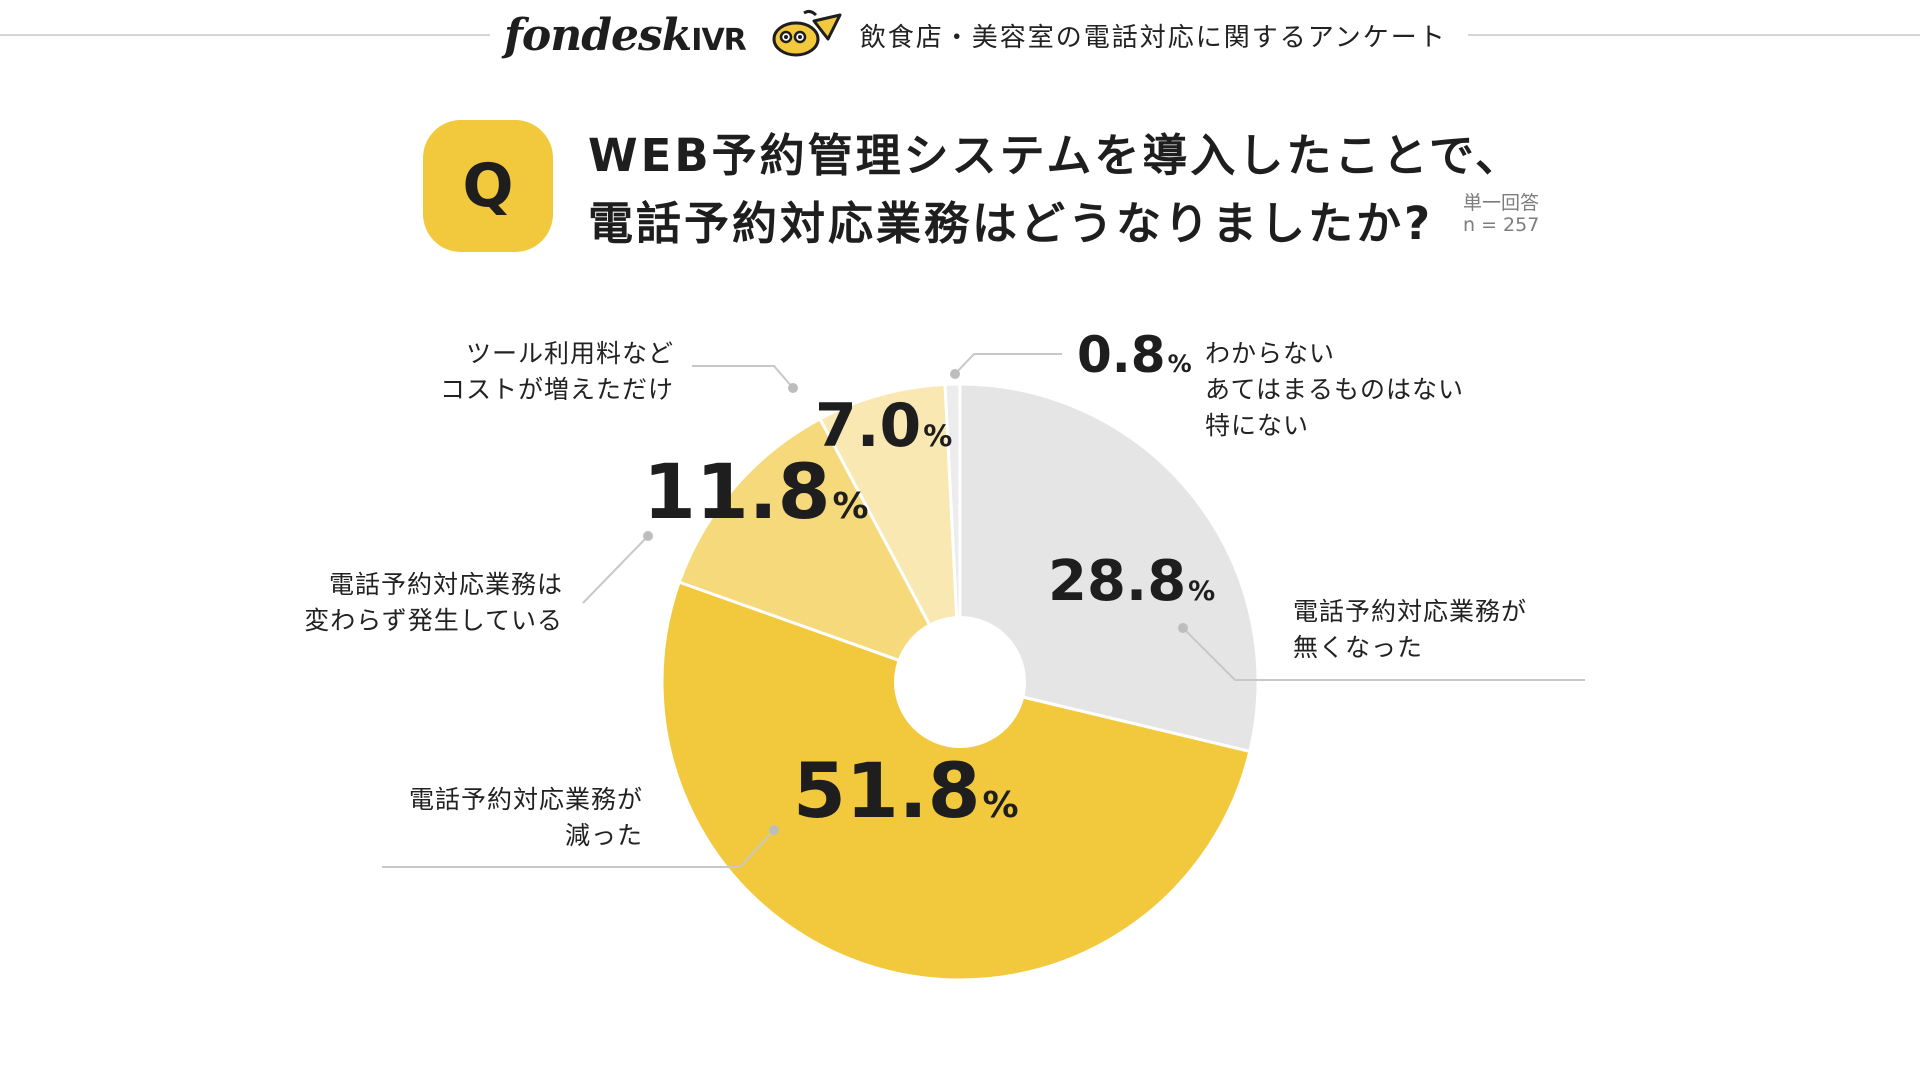  I want to click on category-label-line: ツール利用料など, so click(570, 353).